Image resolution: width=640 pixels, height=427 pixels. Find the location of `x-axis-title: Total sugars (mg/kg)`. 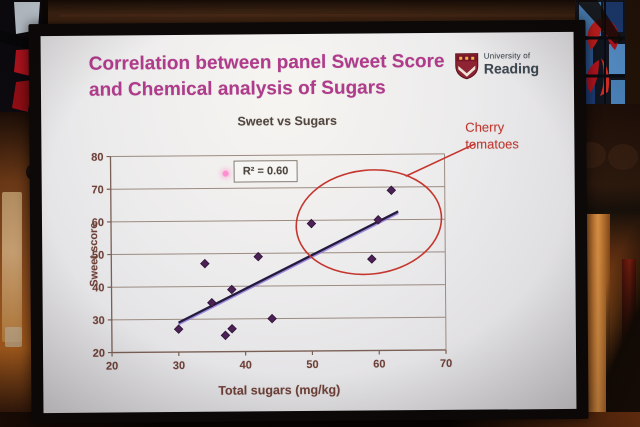

x-axis-title: Total sugars (mg/kg) is located at coordinates (279, 390).